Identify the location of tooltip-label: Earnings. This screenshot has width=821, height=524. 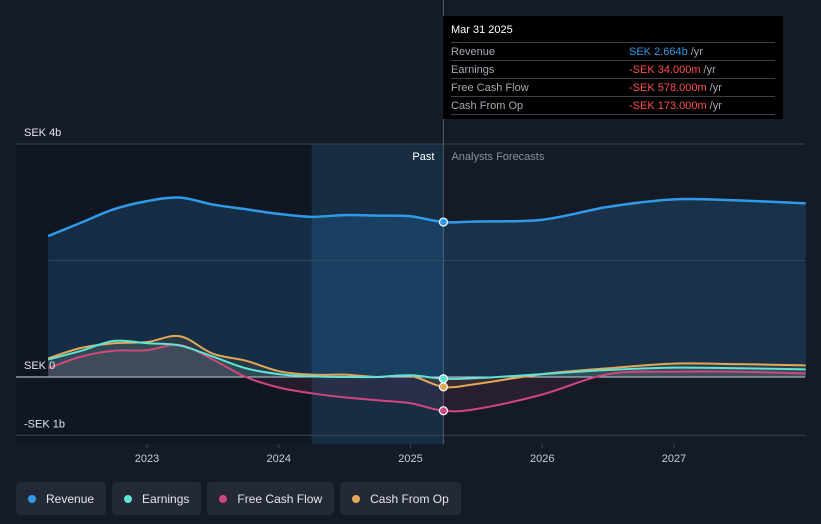
(473, 69).